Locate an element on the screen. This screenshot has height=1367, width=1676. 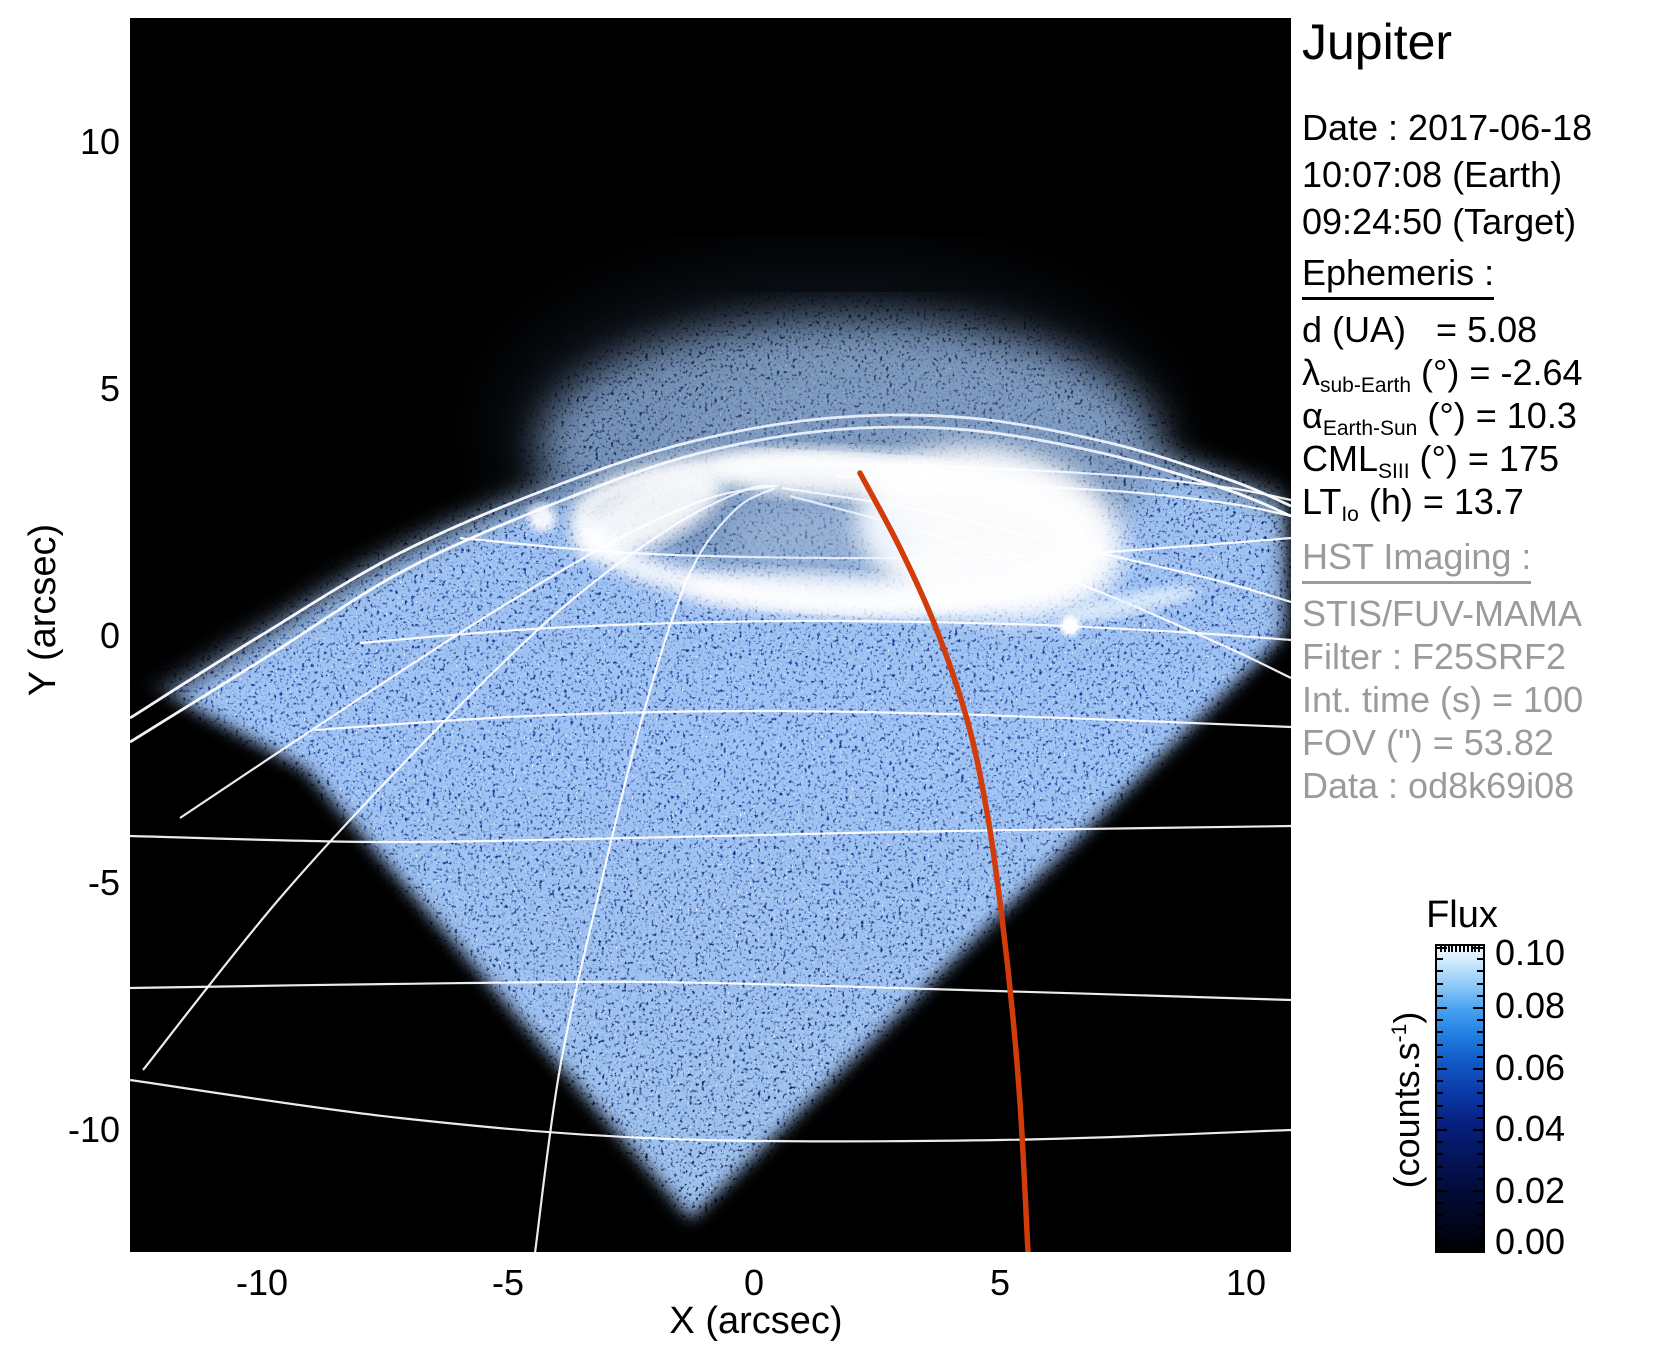
hst-instrument: STIS/FUV-MAMA is located at coordinates (1442, 613).